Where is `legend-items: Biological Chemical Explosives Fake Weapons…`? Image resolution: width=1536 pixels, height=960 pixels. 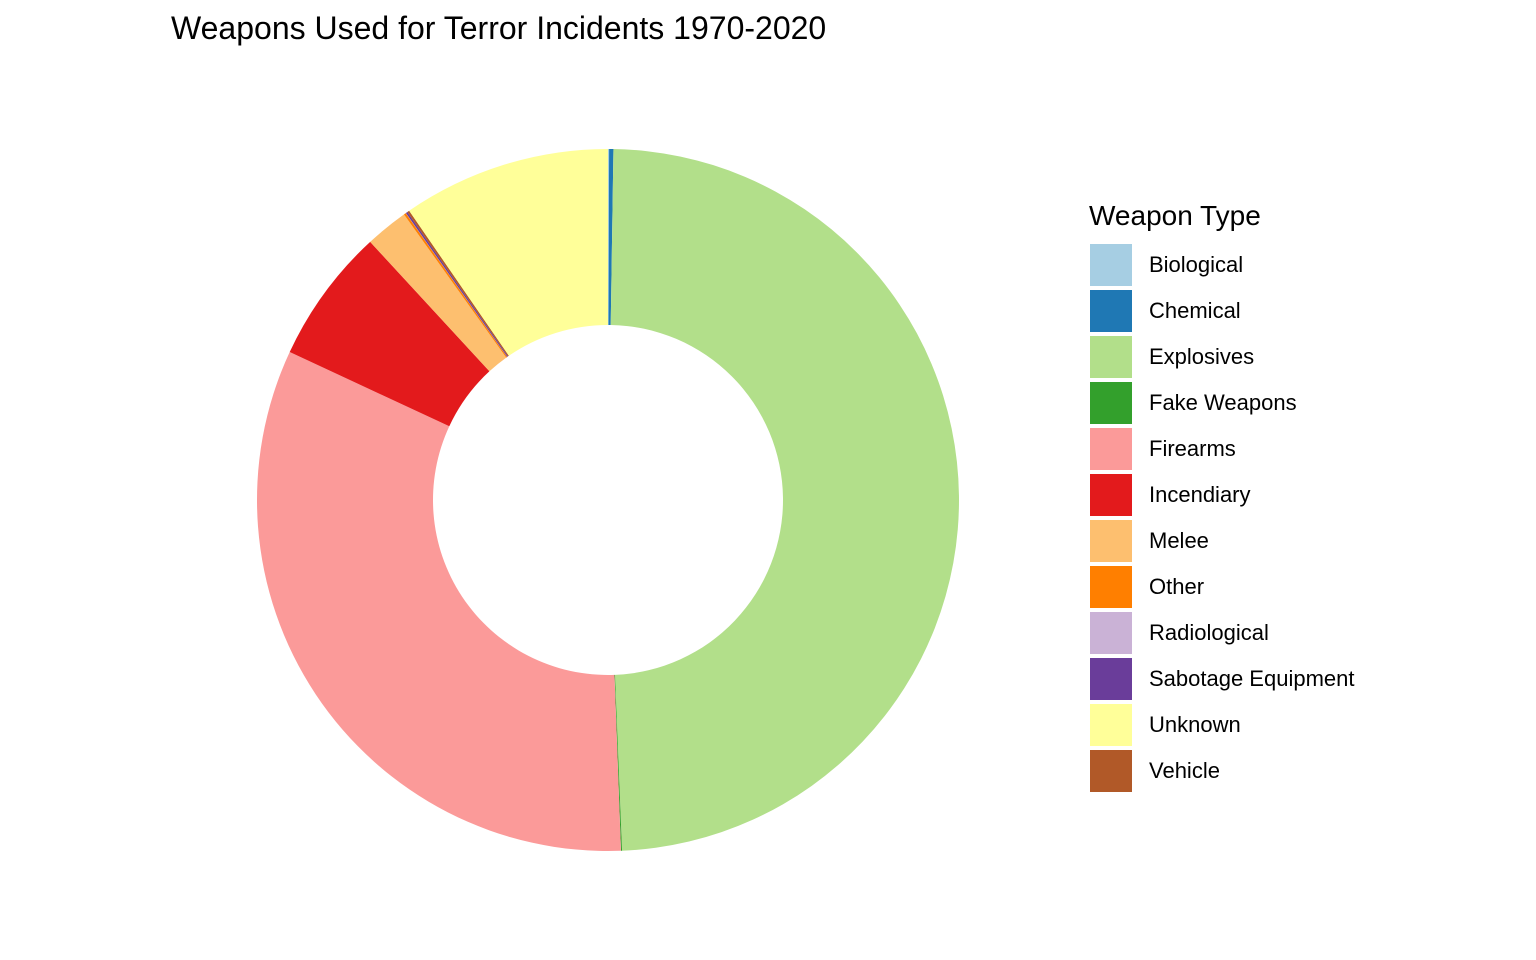 legend-items: Biological Chemical Explosives Fake Weapons… is located at coordinates (1222, 518).